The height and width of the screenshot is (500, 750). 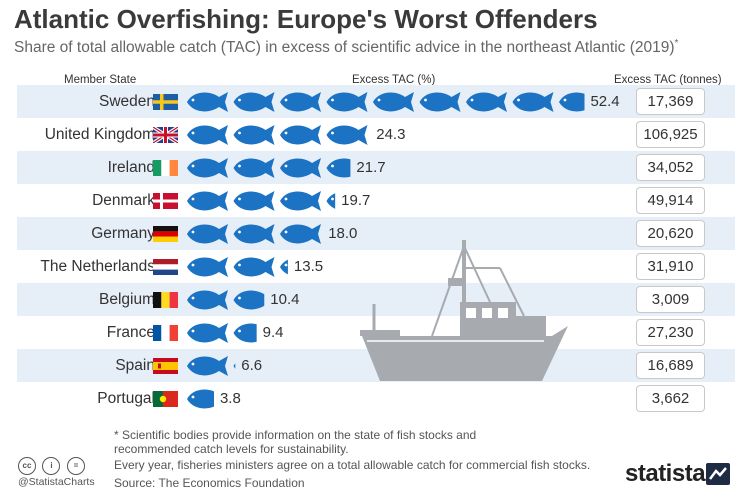 I want to click on spain-flag-icon, so click(x=165, y=366).